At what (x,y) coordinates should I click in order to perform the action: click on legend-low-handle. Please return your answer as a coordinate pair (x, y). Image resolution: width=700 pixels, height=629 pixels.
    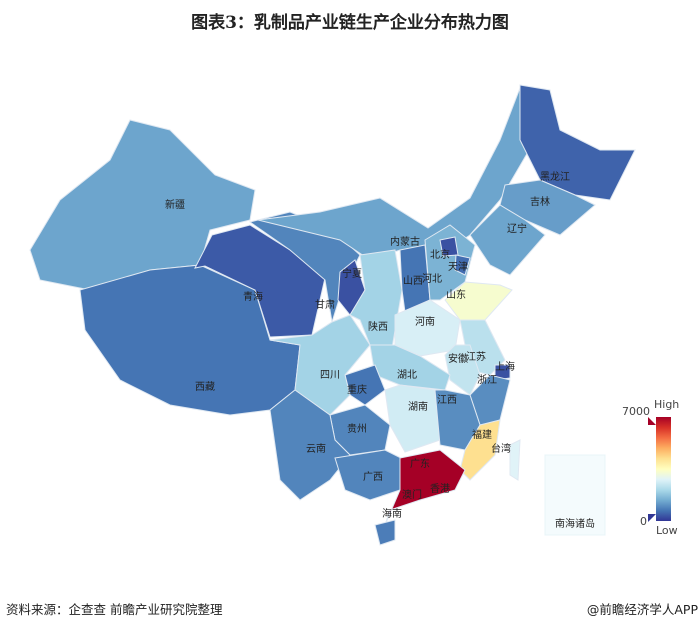
    Looking at the image, I should click on (652, 518).